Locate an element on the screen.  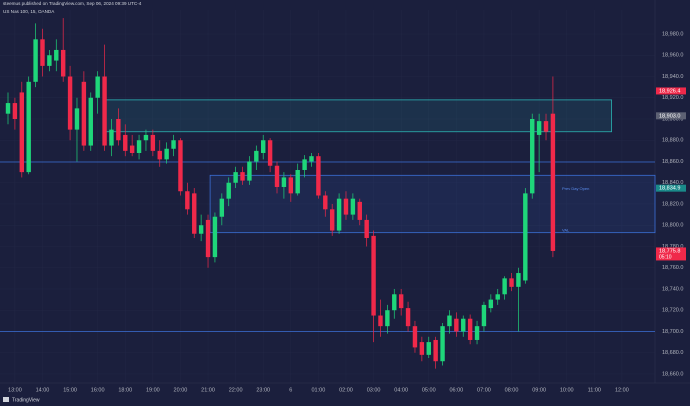
y-tick-label: 18,760.0 is located at coordinates (672, 268).